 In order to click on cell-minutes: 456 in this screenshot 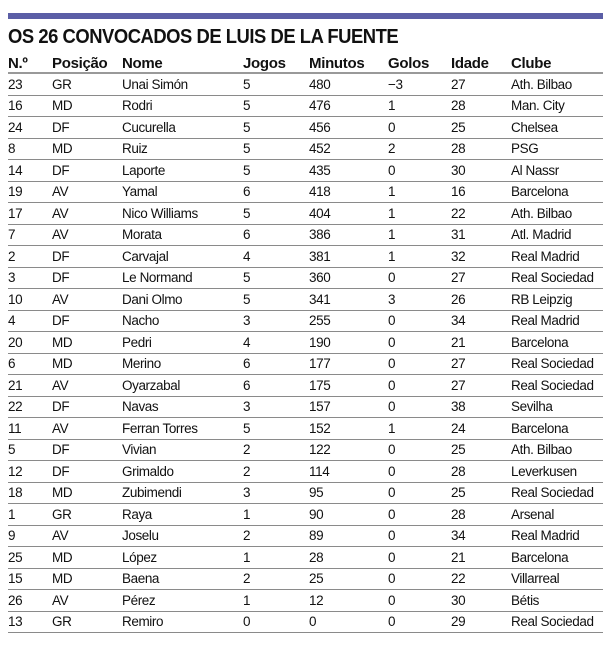, I will do `click(348, 127)`.